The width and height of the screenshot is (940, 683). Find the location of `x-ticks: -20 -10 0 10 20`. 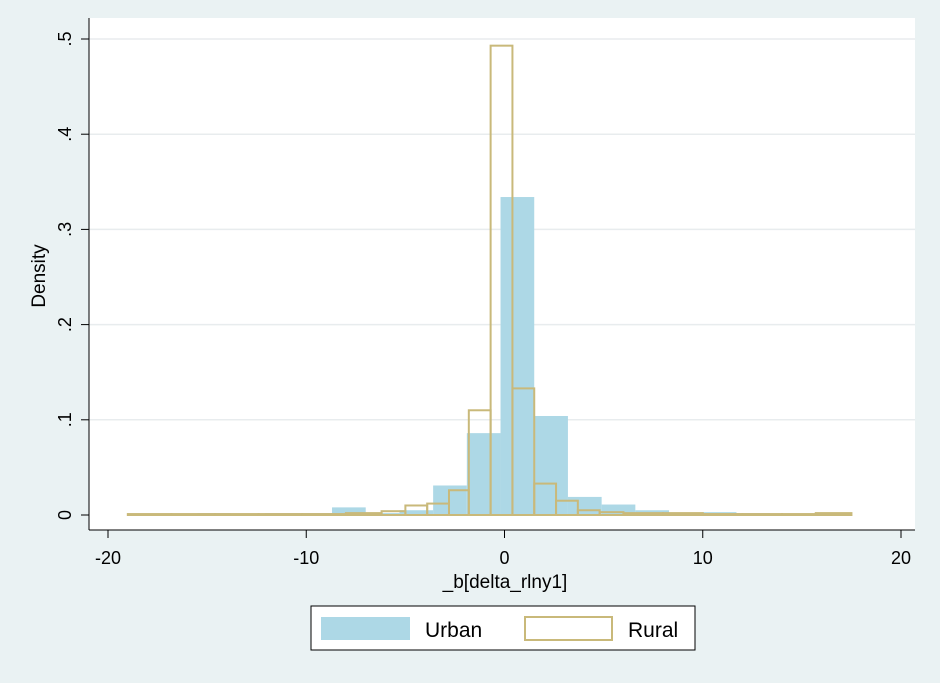

x-ticks: -20 -10 0 10 20 is located at coordinates (503, 549).